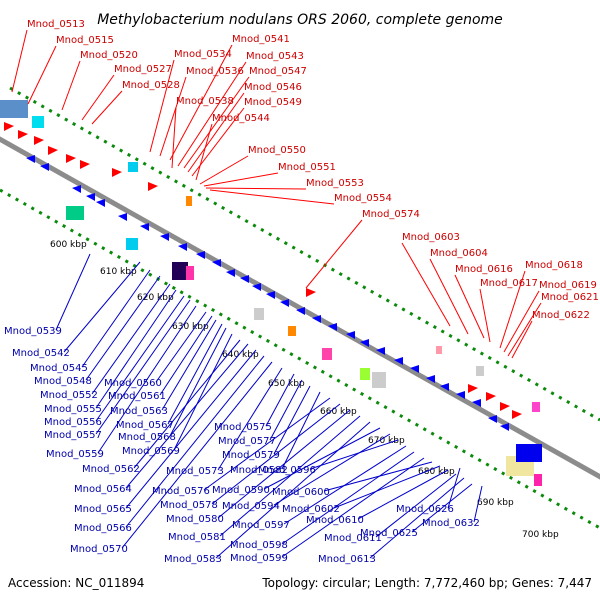 The image size is (600, 600). Describe the element at coordinates (307, 167) in the screenshot. I see `label-mnod-0551: Mnod_0551` at that location.